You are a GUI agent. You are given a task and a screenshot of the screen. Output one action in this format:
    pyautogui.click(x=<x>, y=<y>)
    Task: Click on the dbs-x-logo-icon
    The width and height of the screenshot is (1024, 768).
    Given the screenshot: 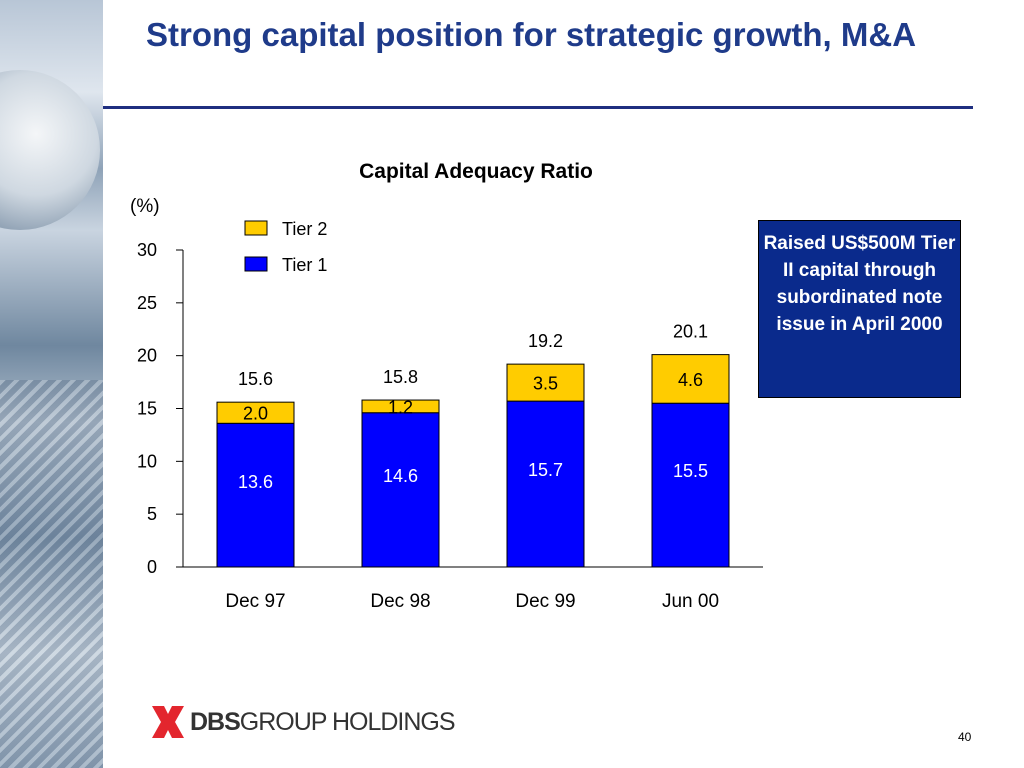 What is the action you would take?
    pyautogui.click(x=168, y=722)
    